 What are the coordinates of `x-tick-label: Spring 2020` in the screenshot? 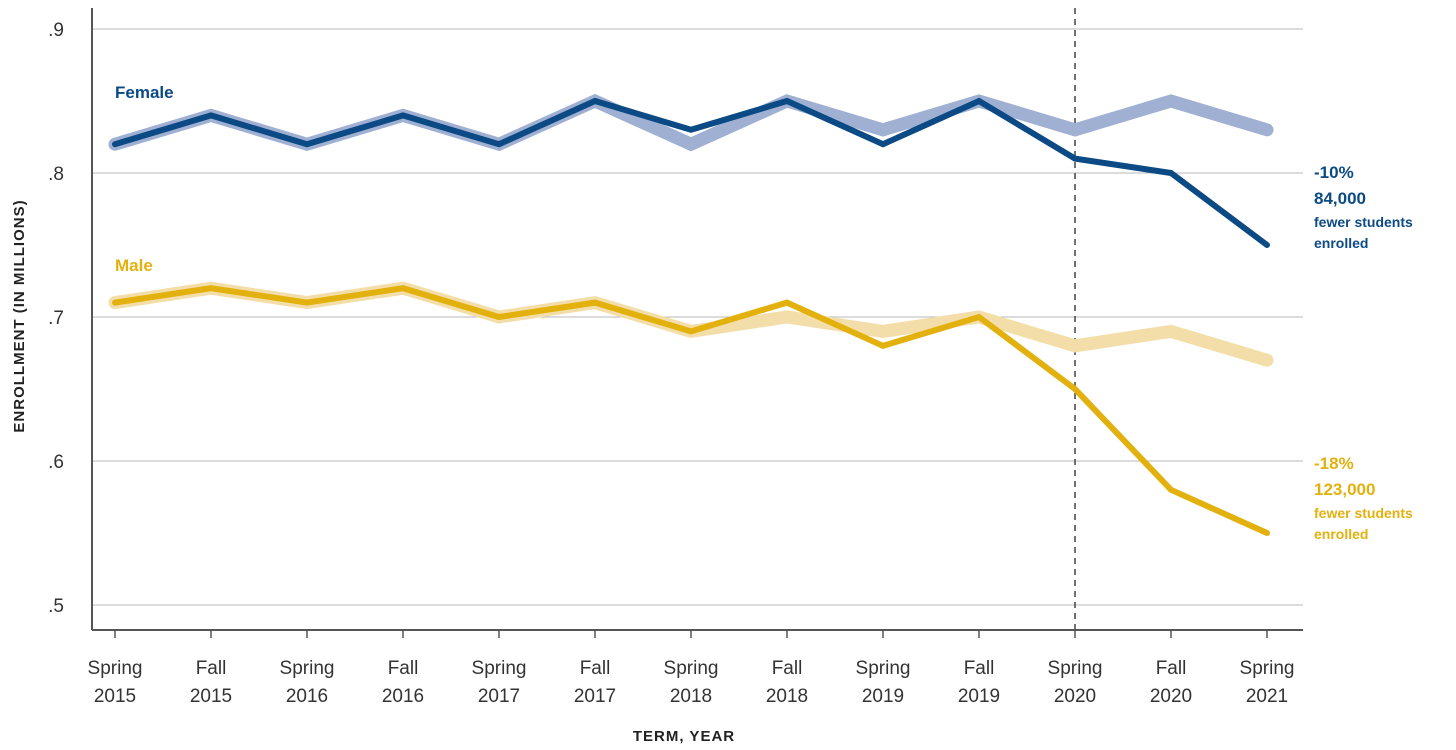 It's located at (1075, 682).